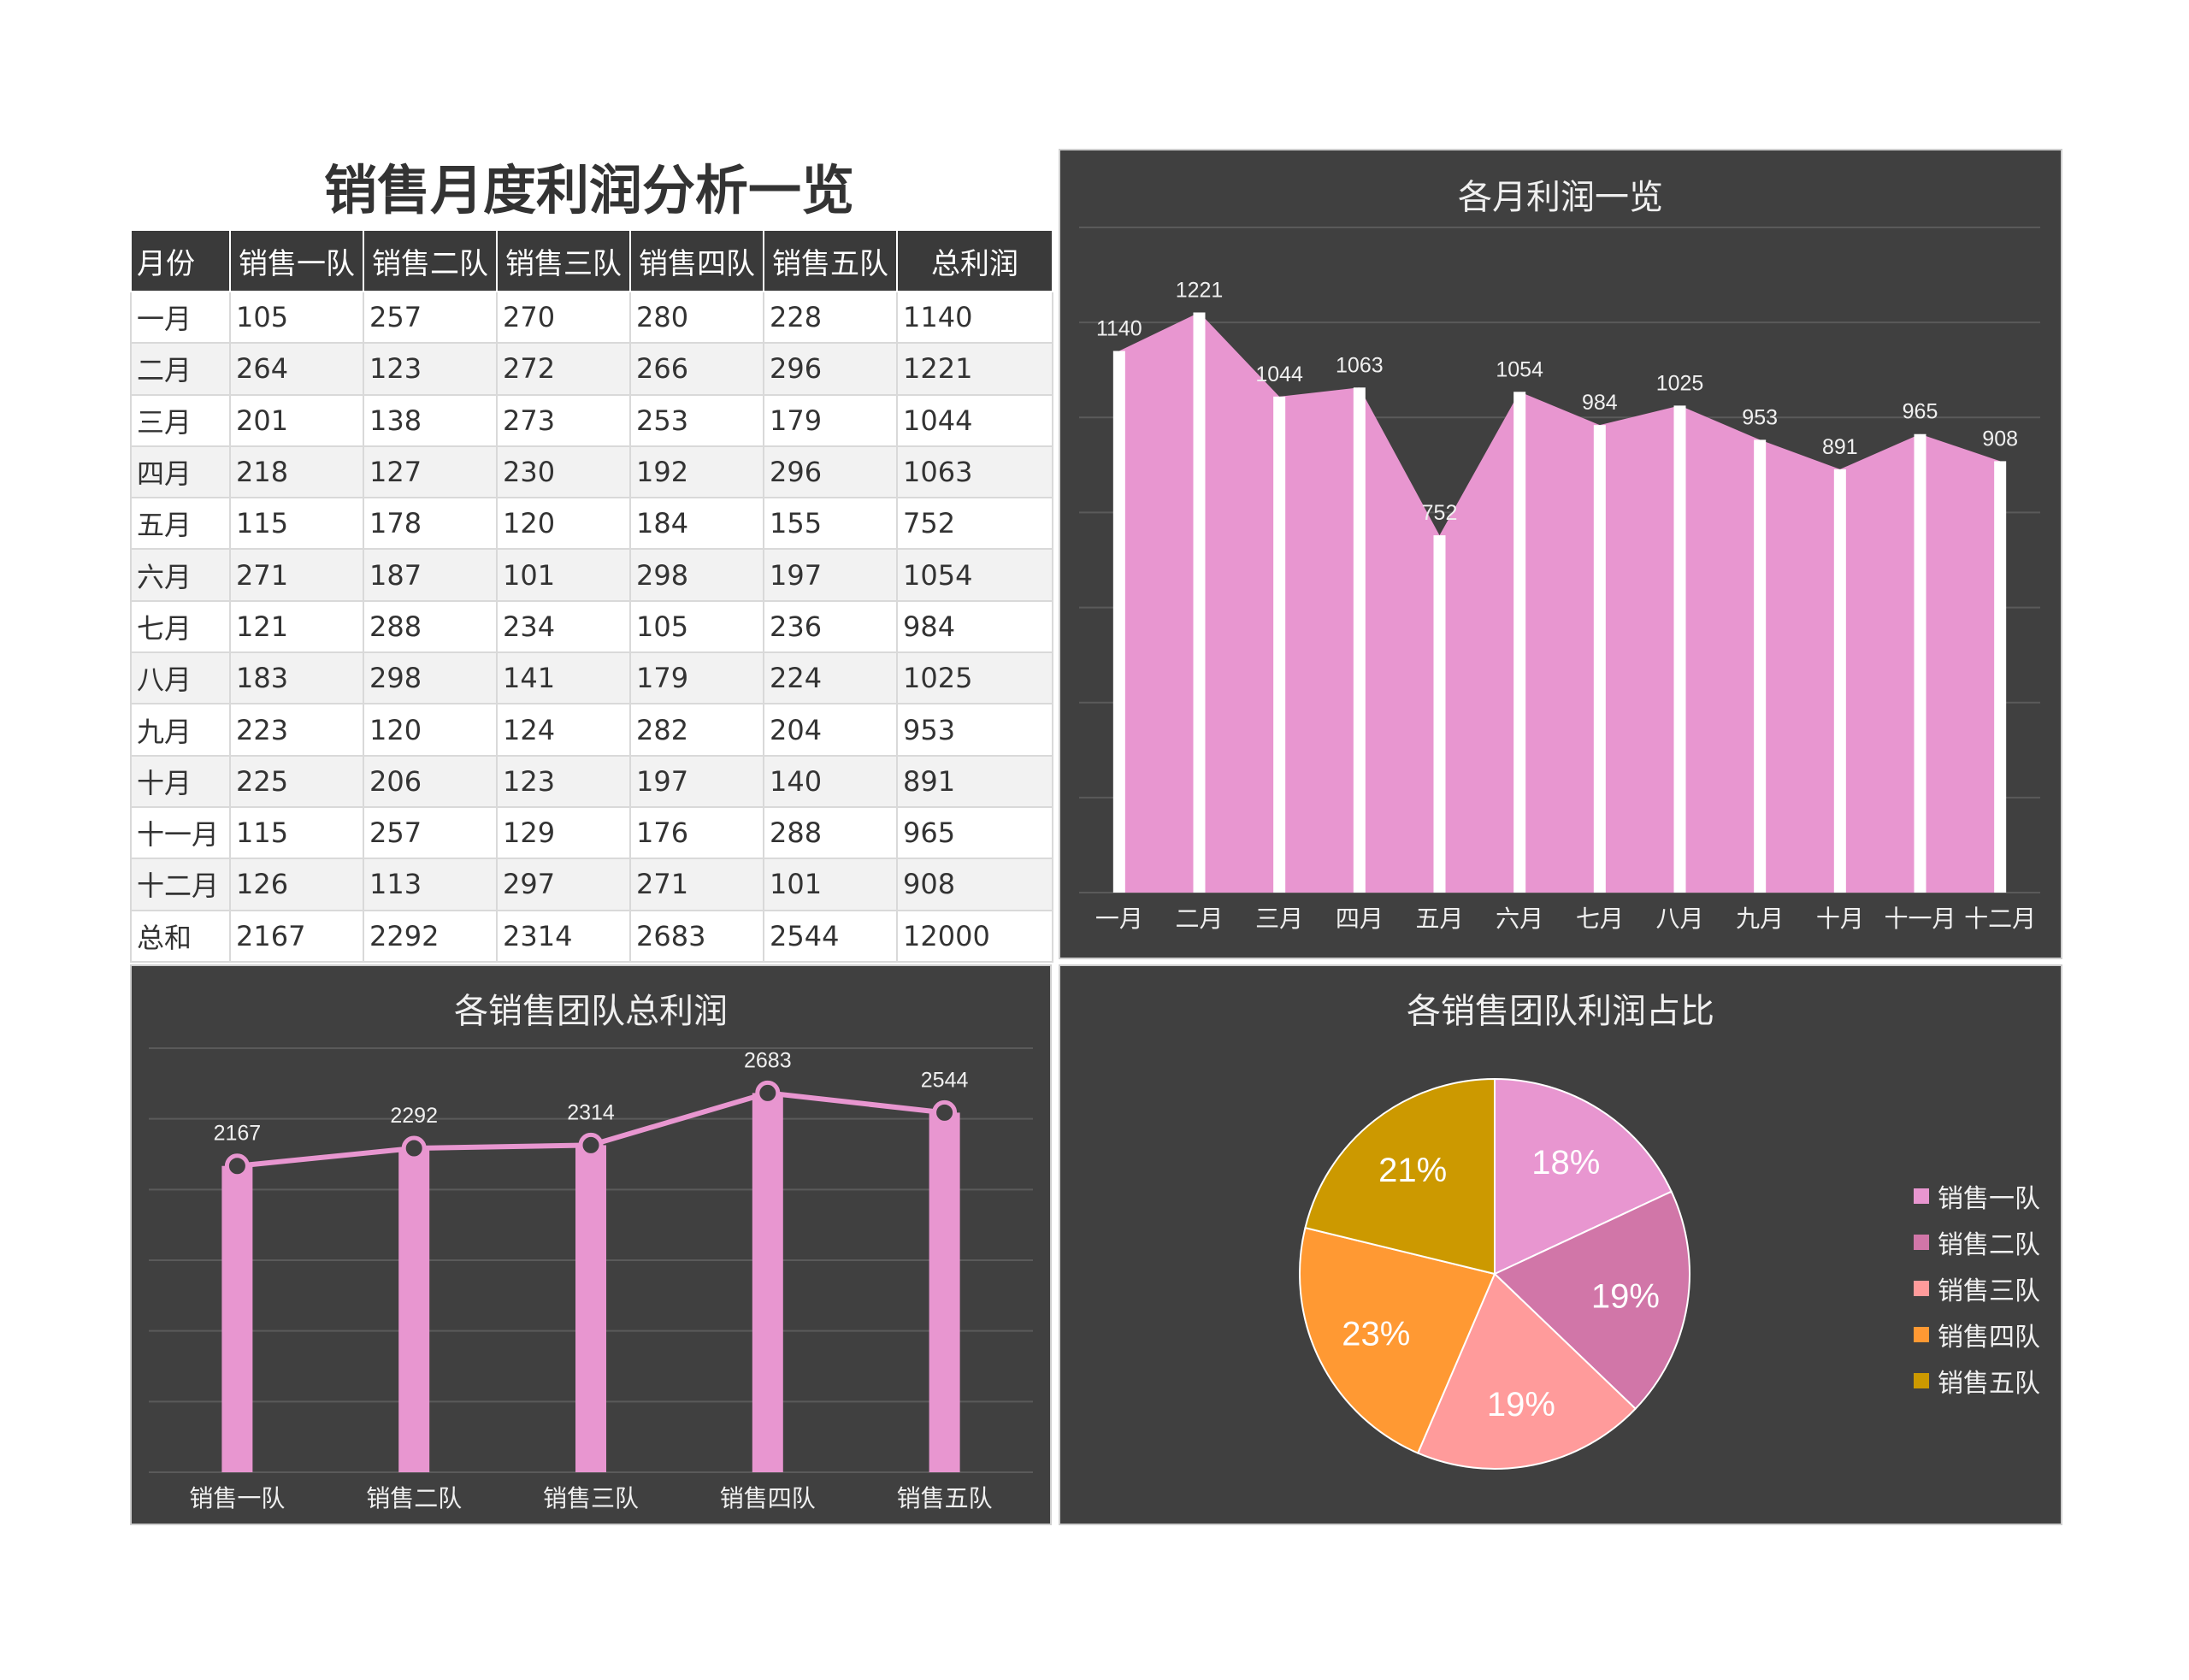 The image size is (2189, 1680). I want to click on data-label: 984, so click(1600, 403).